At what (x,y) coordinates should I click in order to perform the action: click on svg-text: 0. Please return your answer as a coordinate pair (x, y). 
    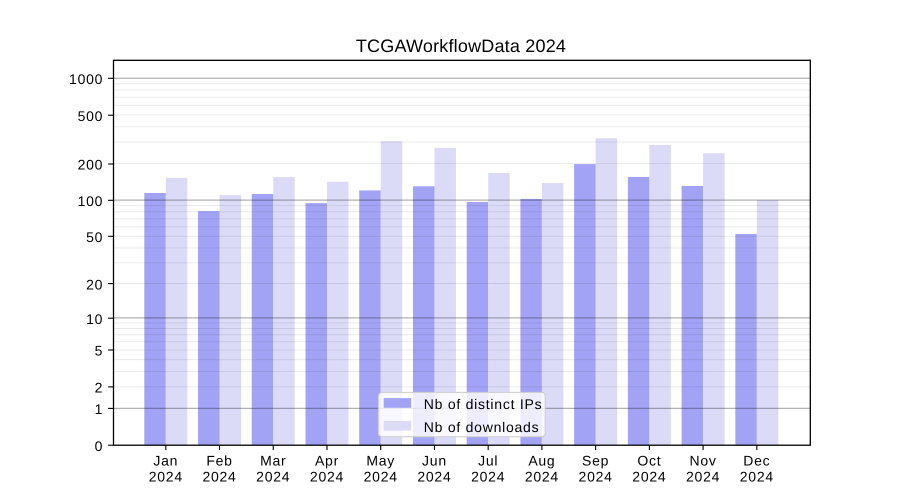
    Looking at the image, I should click on (99, 446).